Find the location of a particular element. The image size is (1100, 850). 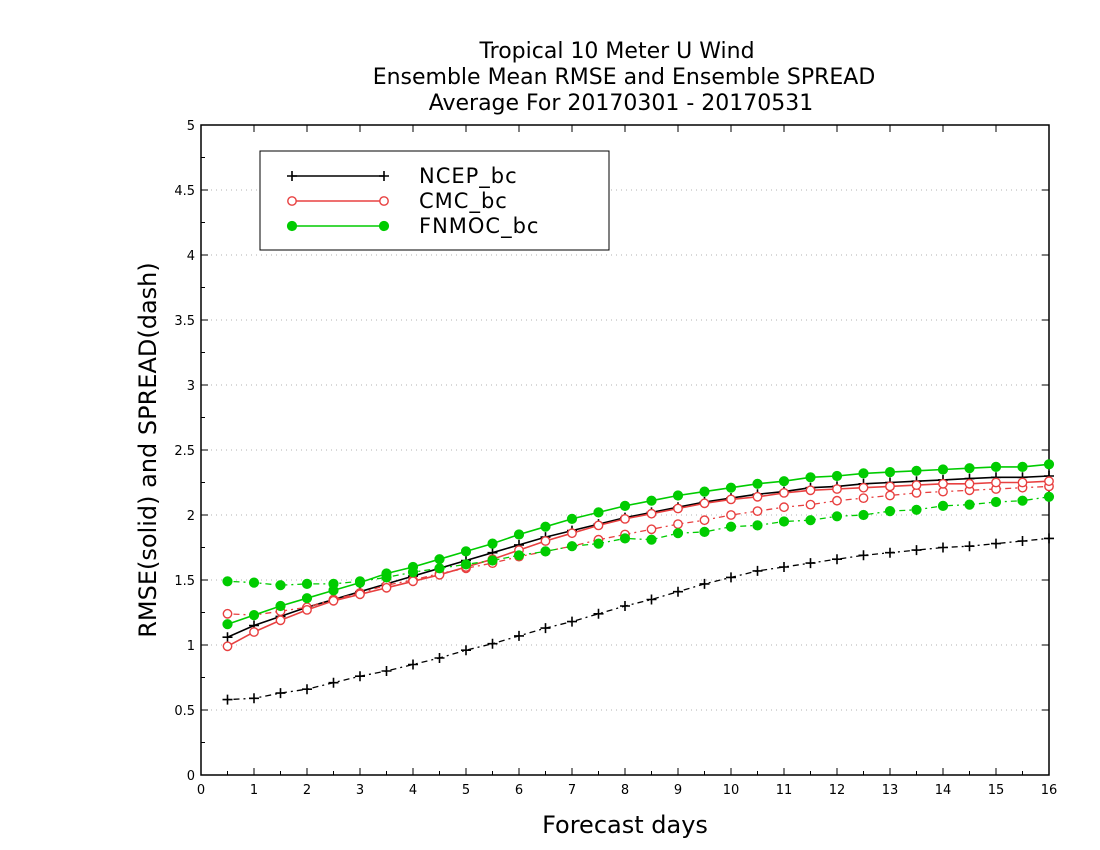

y-tick-label: 3 is located at coordinates (191, 386).